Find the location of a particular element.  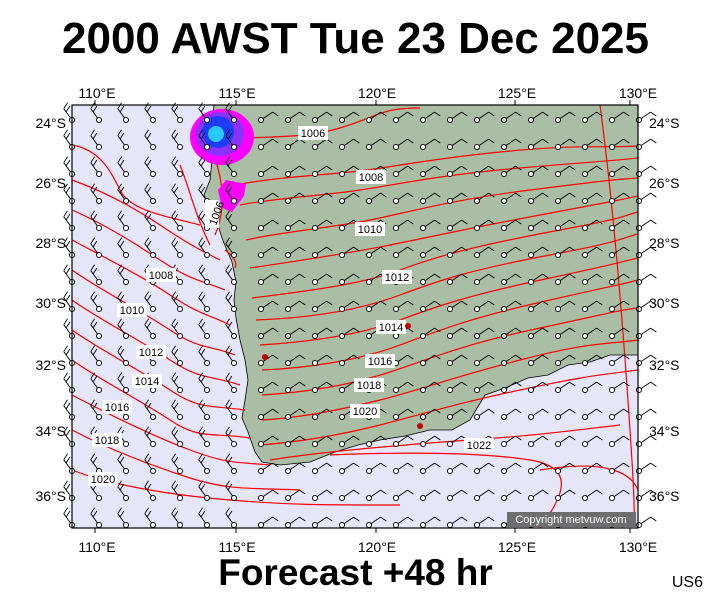

lat-label: 32°S is located at coordinates (50, 365).